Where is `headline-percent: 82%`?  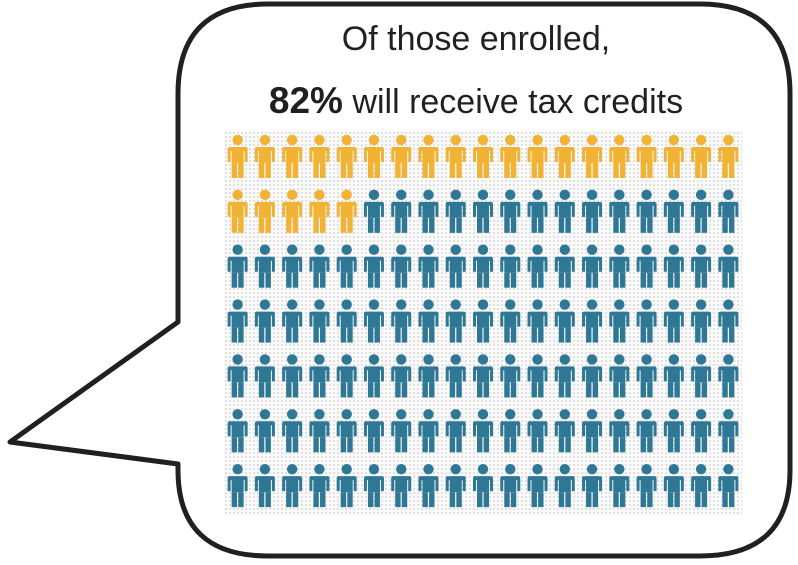
headline-percent: 82% is located at coordinates (305, 100).